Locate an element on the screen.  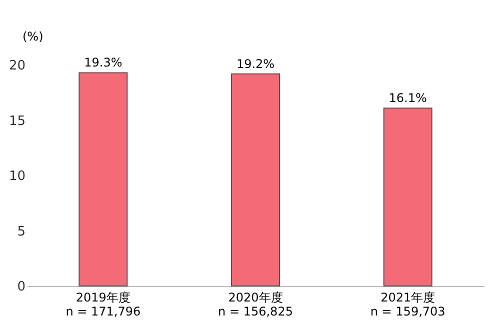
data-label: 19.2% is located at coordinates (255, 63).